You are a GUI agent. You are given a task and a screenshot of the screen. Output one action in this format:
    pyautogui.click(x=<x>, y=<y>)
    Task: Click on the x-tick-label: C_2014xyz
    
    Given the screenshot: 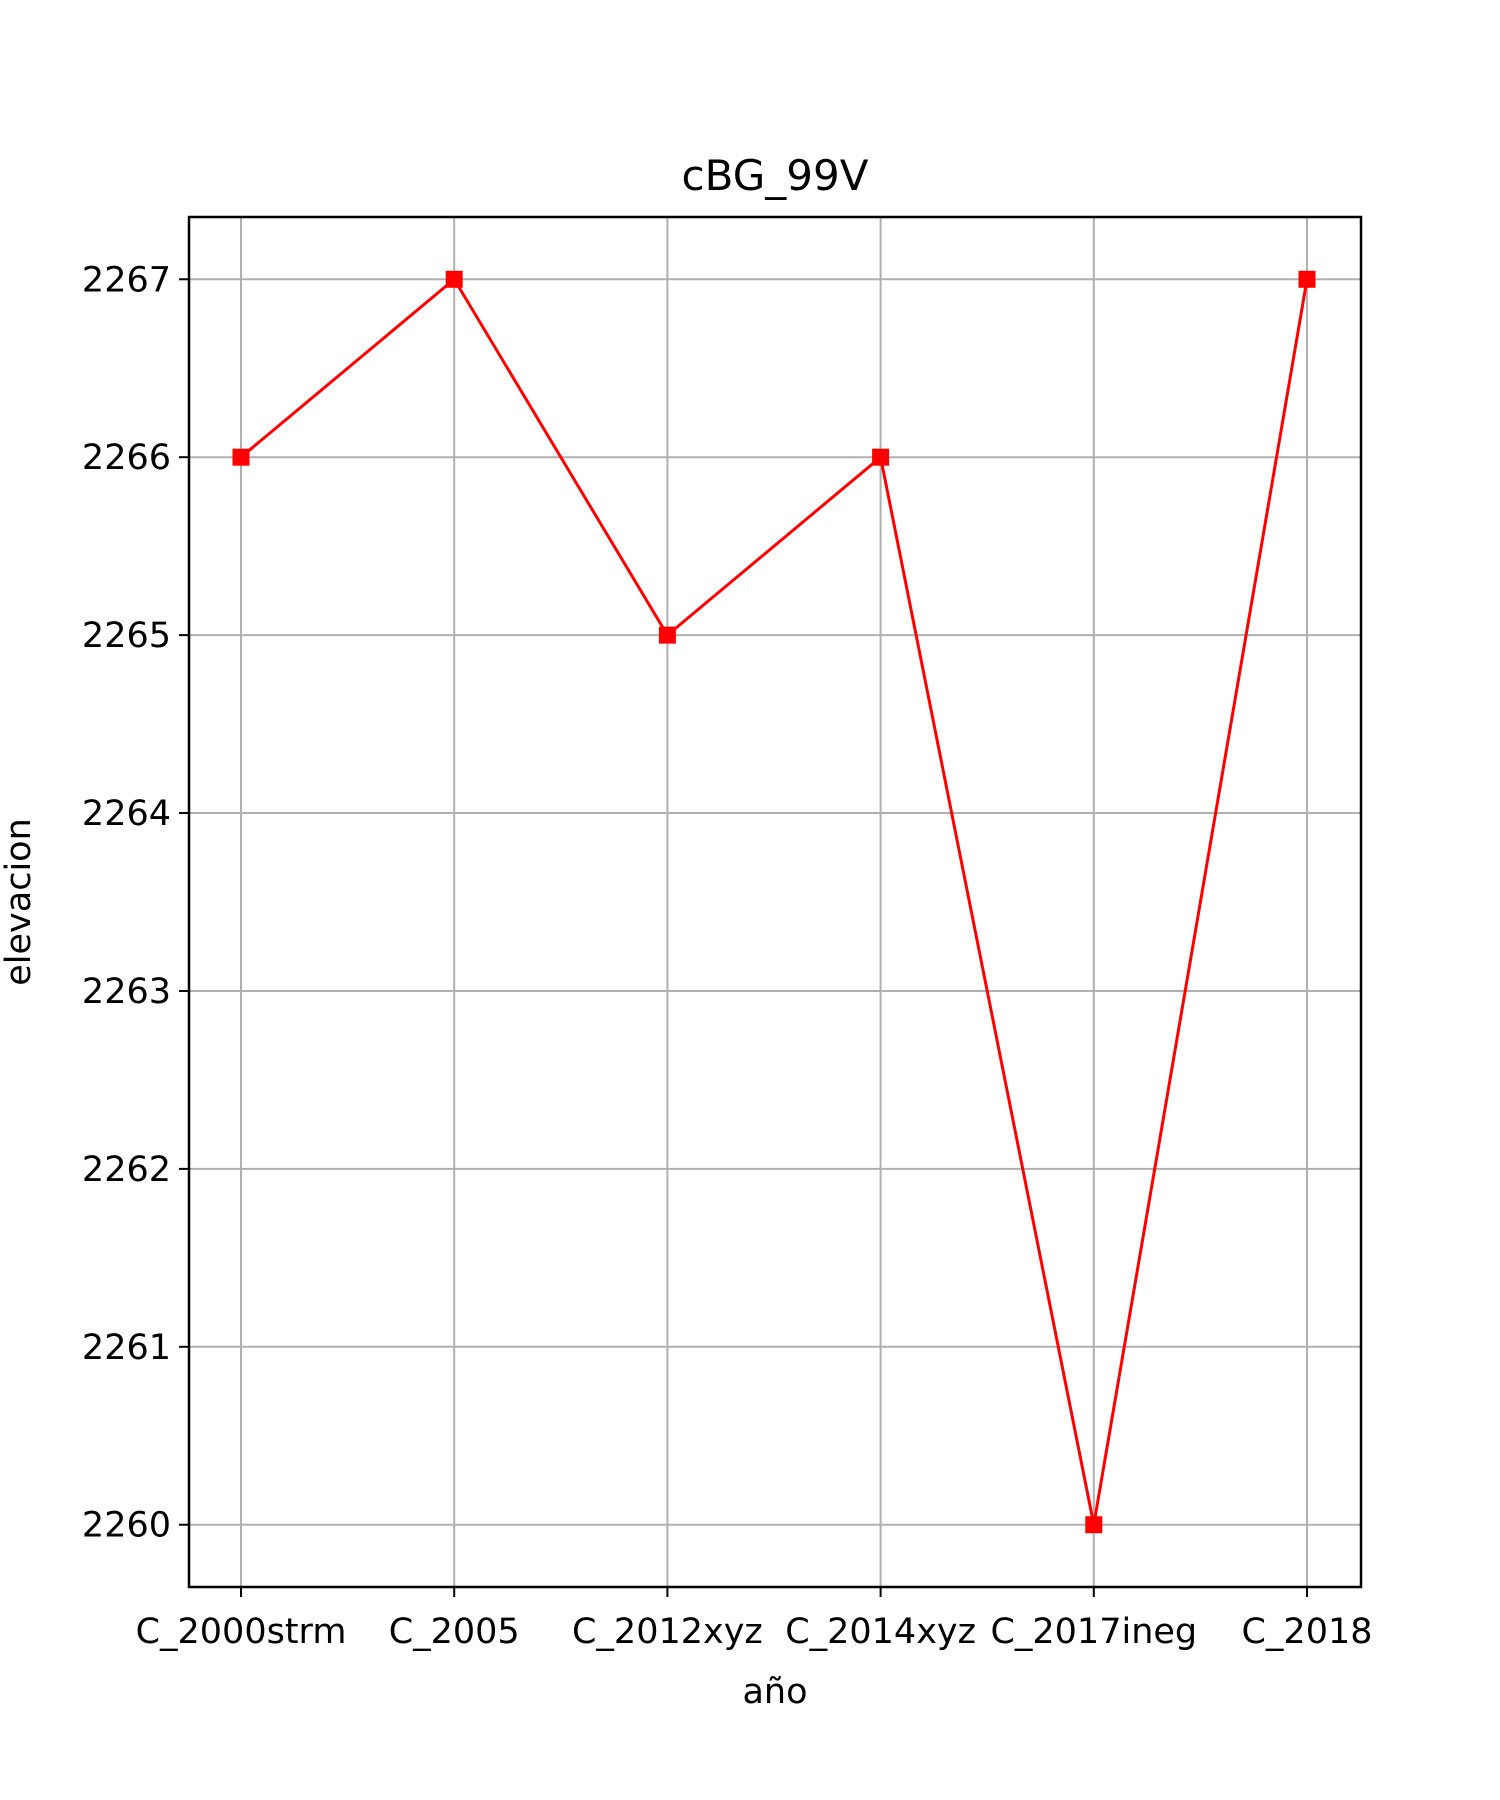 What is the action you would take?
    pyautogui.click(x=880, y=1632)
    